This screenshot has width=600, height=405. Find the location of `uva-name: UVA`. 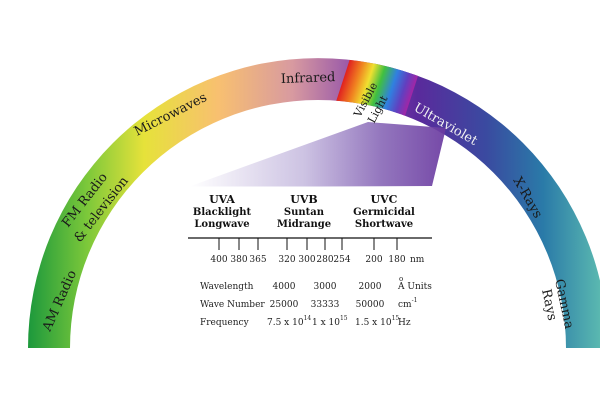

uva-name: UVA is located at coordinates (222, 199).